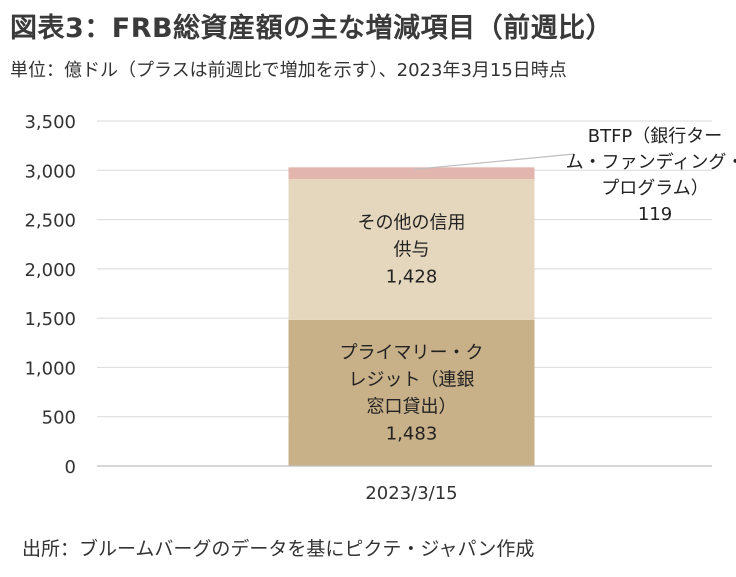 This screenshot has height=577, width=736. I want to click on y-axis-tick-labels: 0 500 1,000 1,500 2,000 2,500 3,000 3,500, so click(50, 295).